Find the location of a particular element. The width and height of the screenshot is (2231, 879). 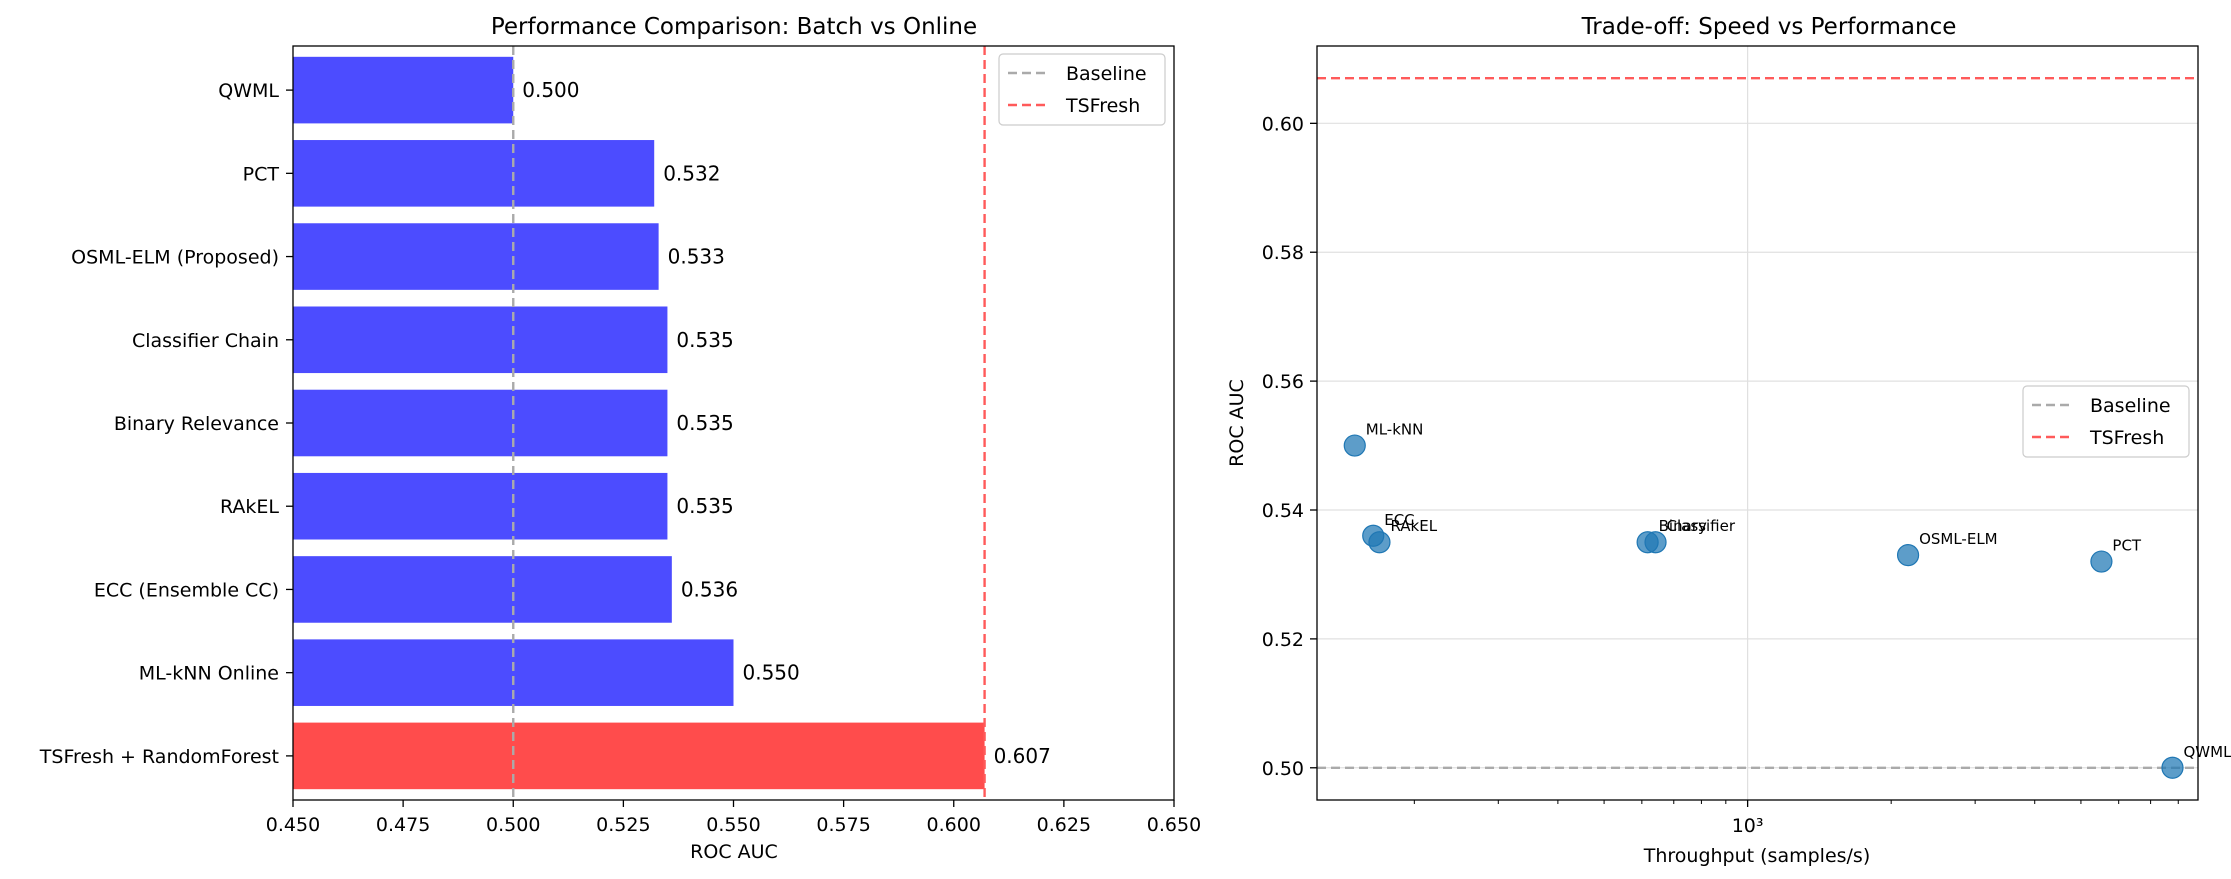

x-tick-label: 0.600 is located at coordinates (954, 825).